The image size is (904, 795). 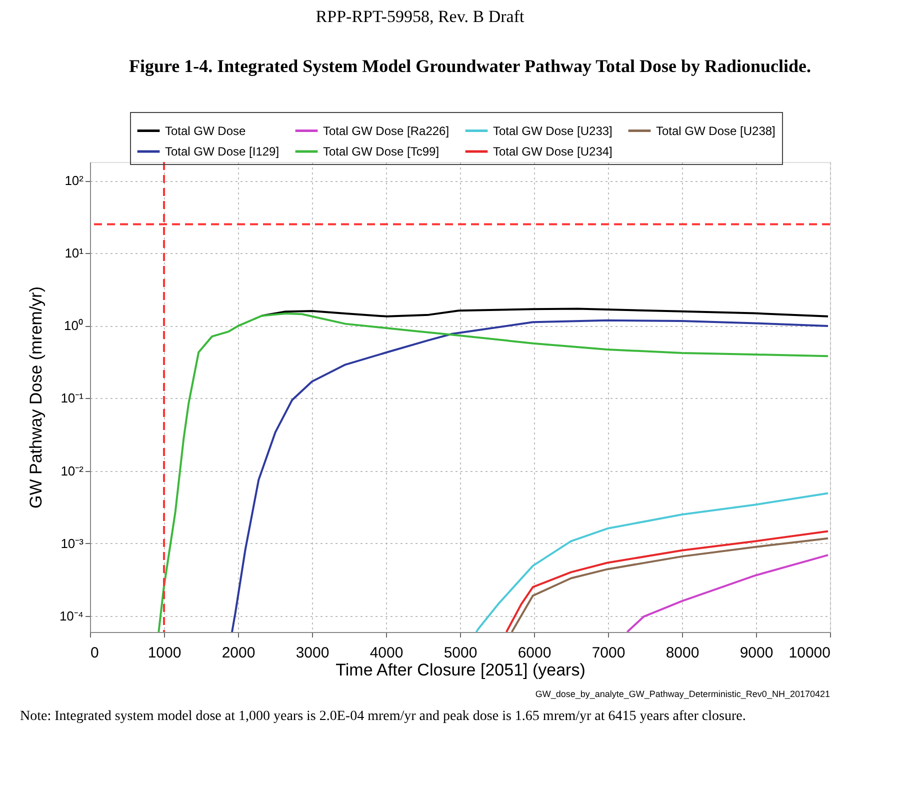 I want to click on text: RPP-RPT-59958, Rev. B Draft, so click(x=420, y=16).